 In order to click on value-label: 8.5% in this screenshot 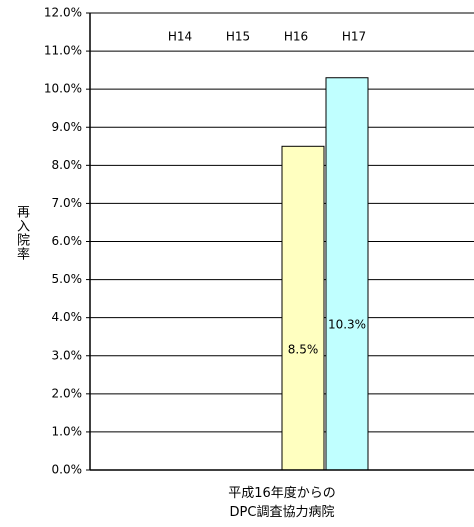, I will do `click(303, 350)`.